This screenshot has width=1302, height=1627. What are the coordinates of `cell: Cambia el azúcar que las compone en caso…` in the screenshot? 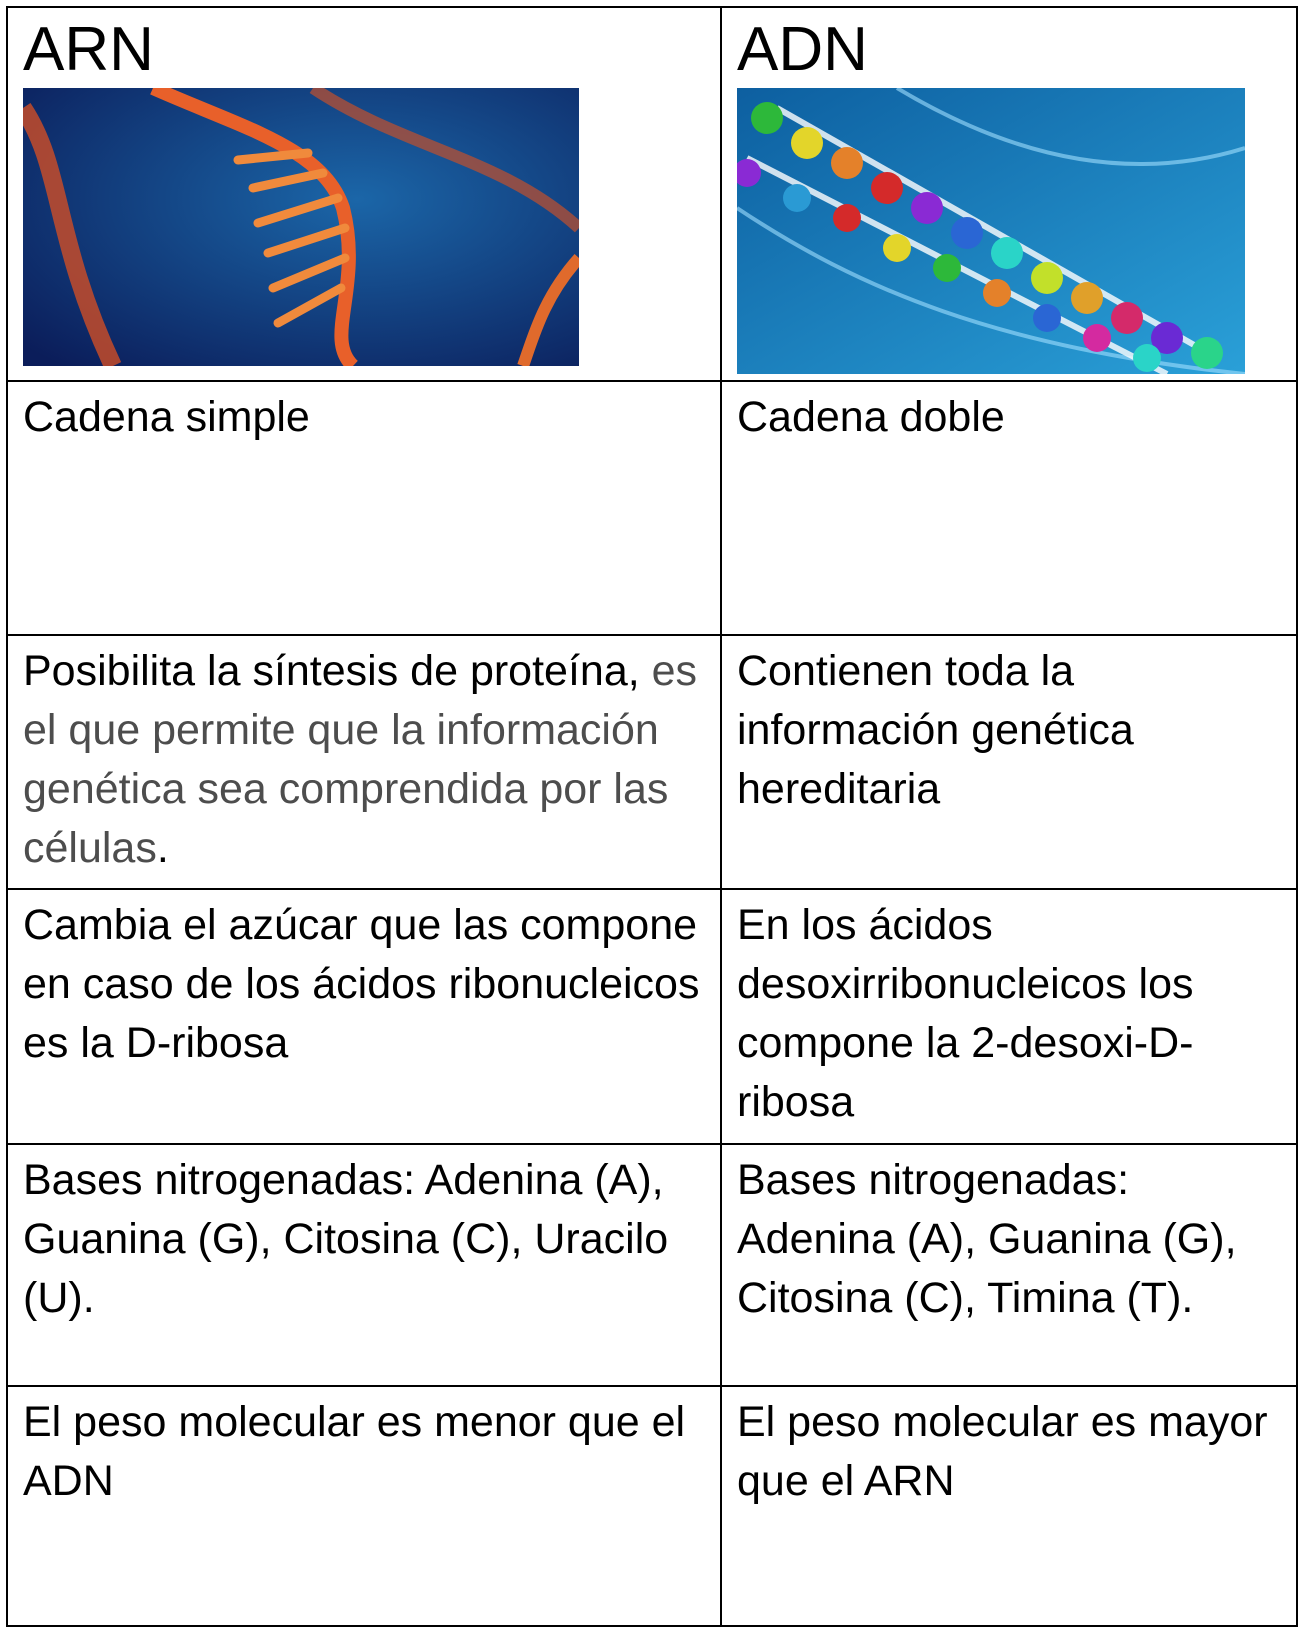 It's located at (364, 1016).